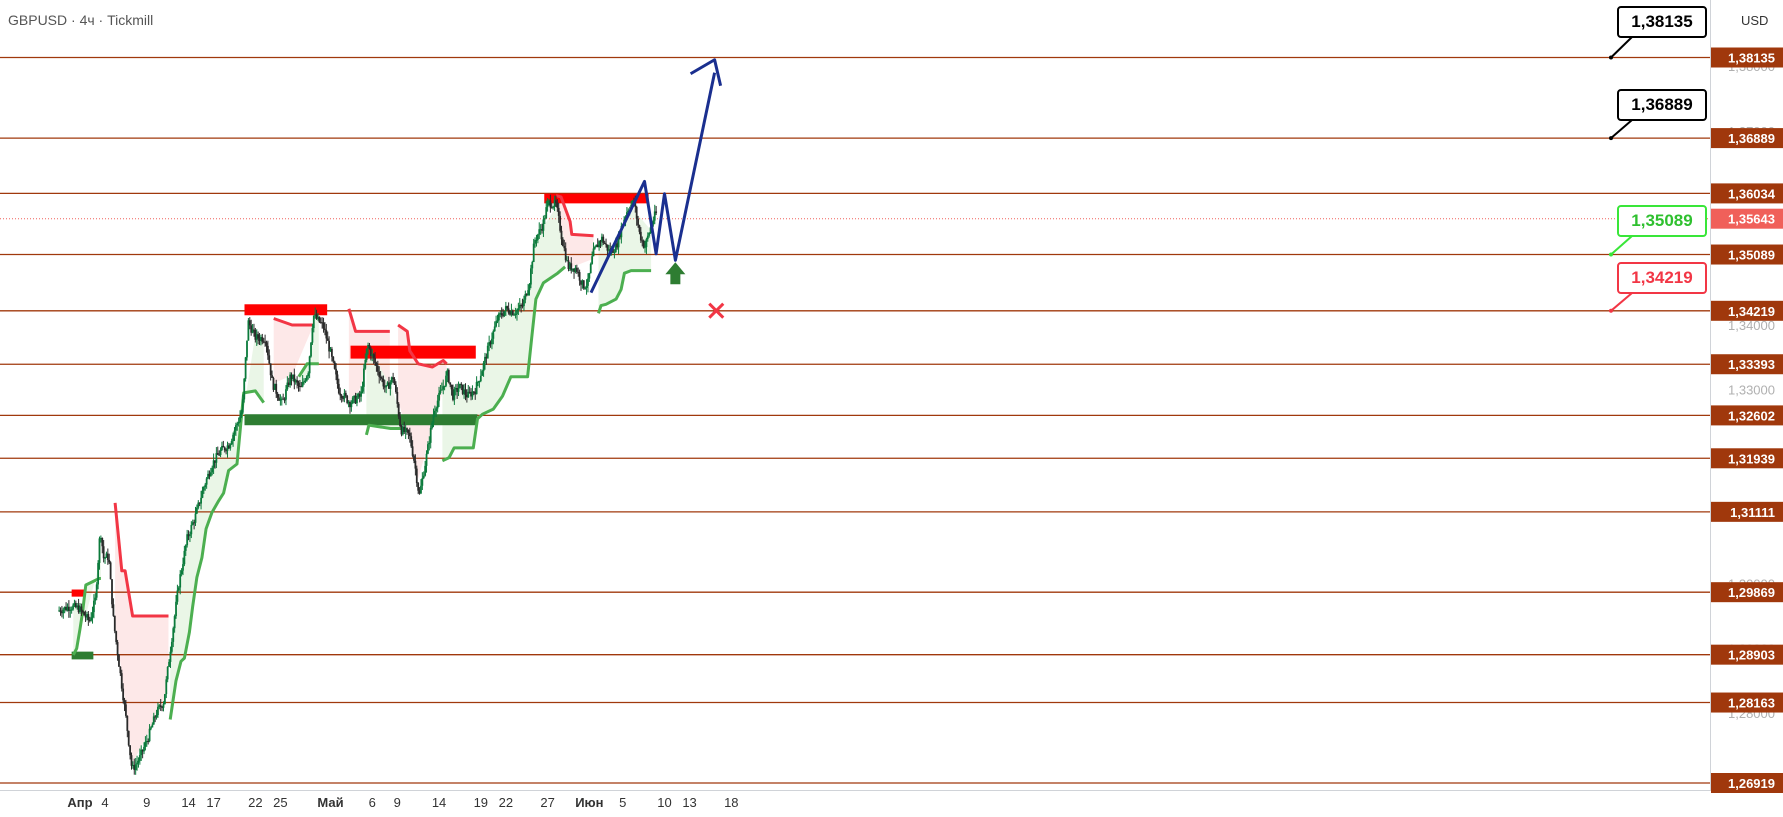 The image size is (1783, 817). What do you see at coordinates (1751, 58) in the screenshot?
I see `level-label-text: 1,38135` at bounding box center [1751, 58].